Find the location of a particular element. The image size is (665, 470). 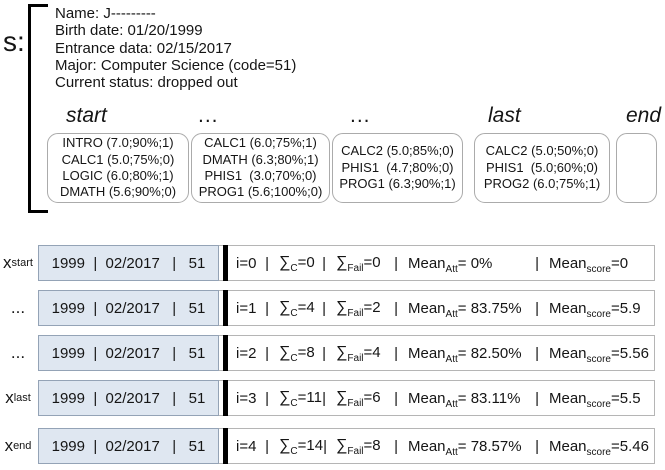

term-label-start: start is located at coordinates (86, 115).